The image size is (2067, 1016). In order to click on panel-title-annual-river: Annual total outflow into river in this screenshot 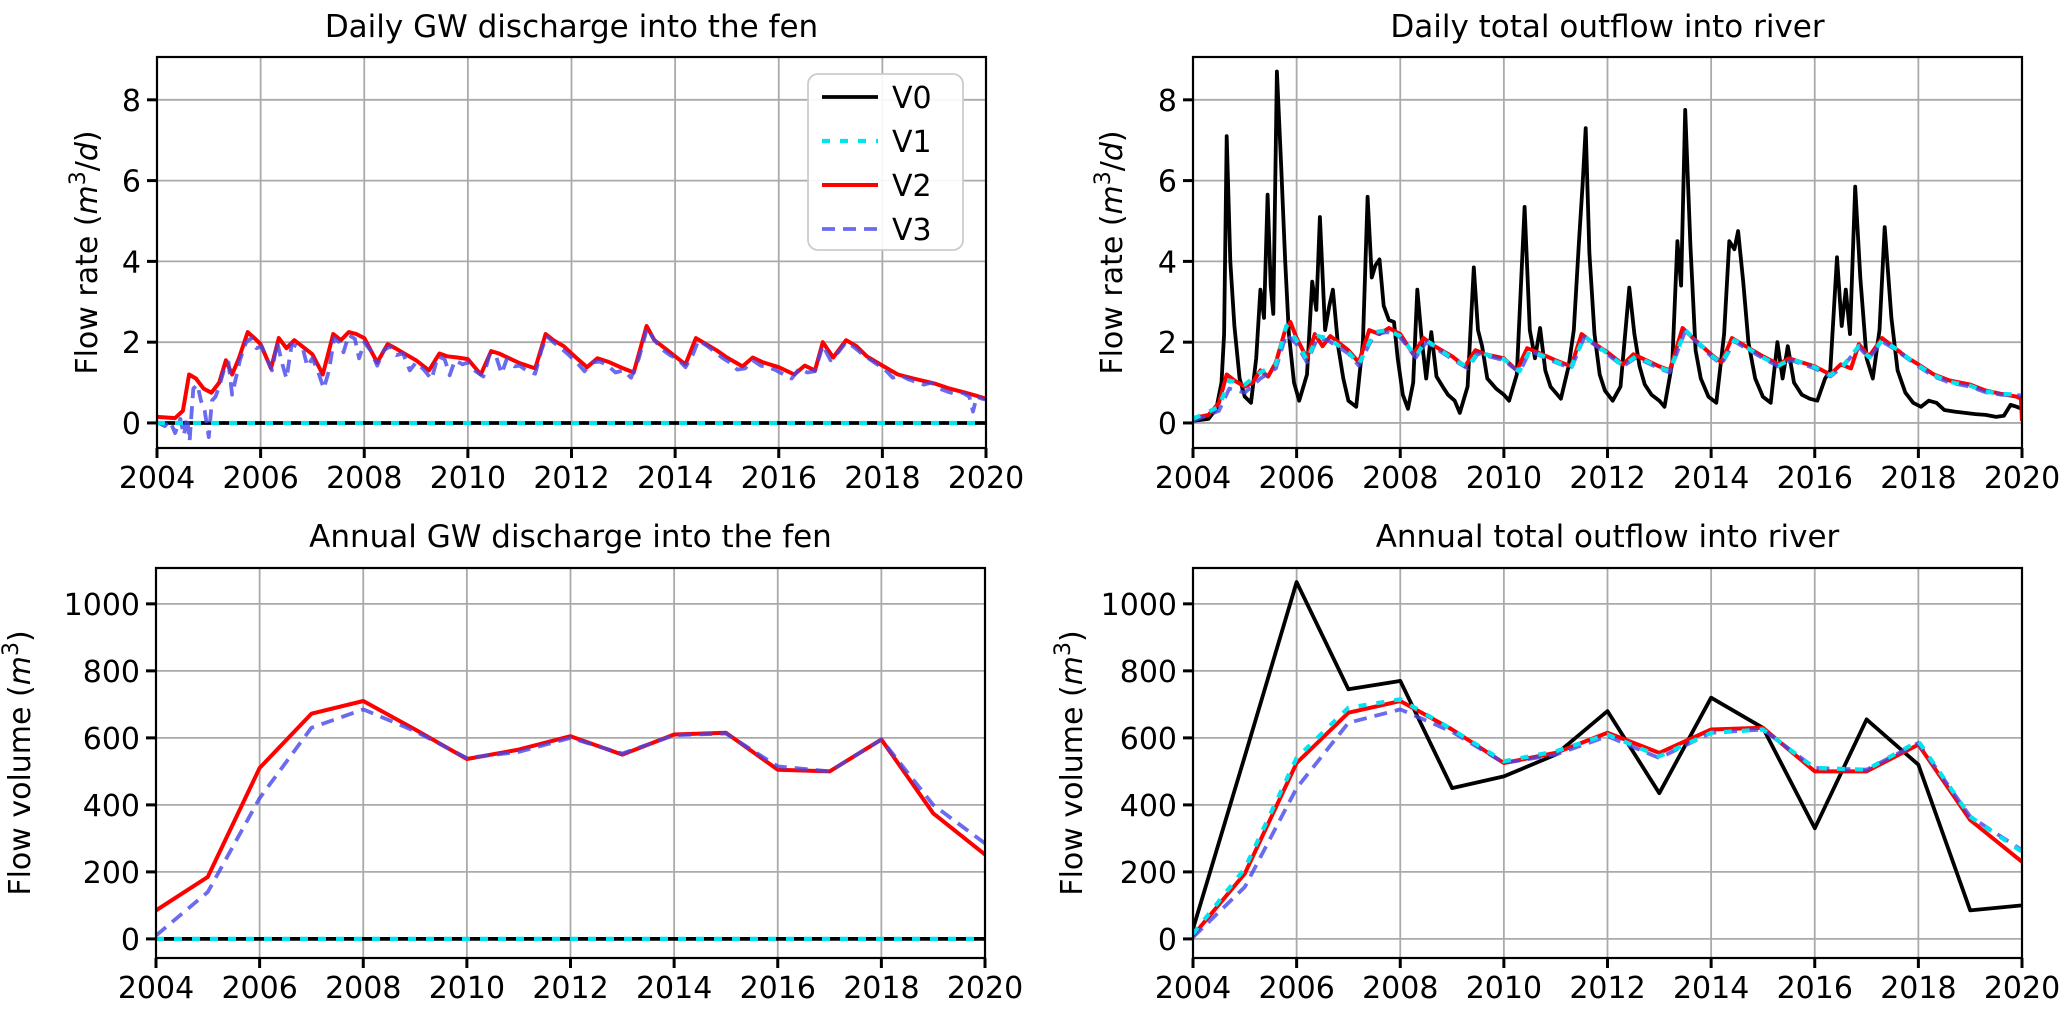, I will do `click(1607, 537)`.